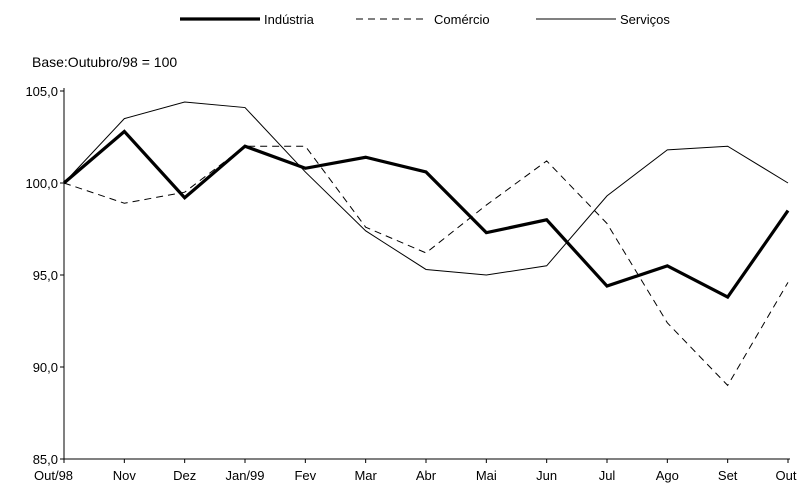 This screenshot has width=805, height=488. What do you see at coordinates (41, 183) in the screenshot?
I see `y-tick-label: 100,0` at bounding box center [41, 183].